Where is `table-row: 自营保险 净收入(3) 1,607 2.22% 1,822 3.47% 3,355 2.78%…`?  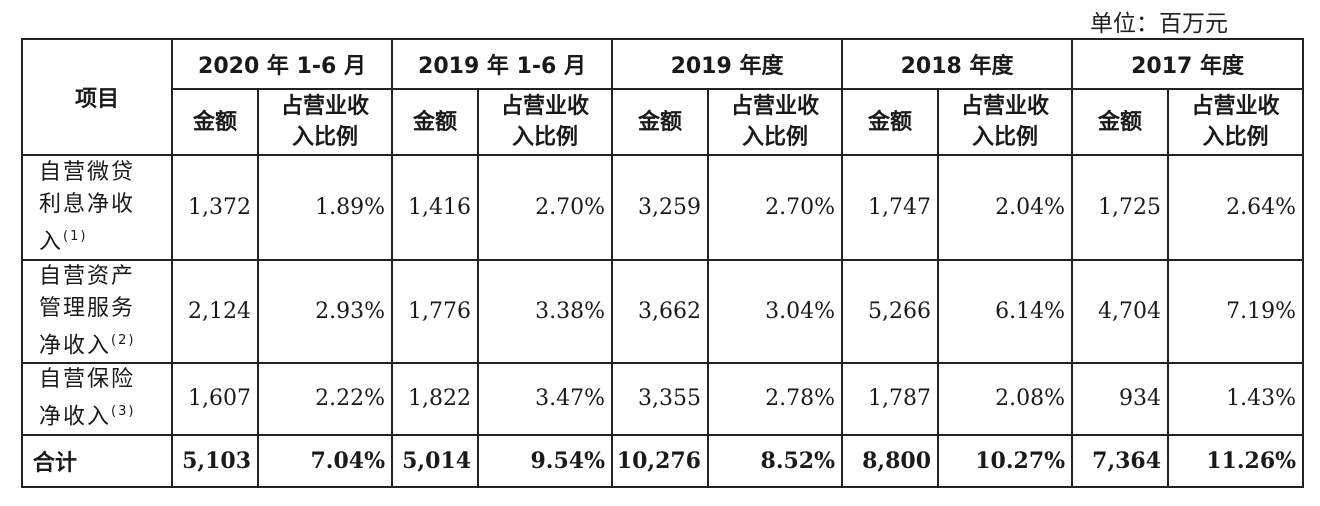
table-row: 自营保险 净收入(3) 1,607 2.22% 1,822 3.47% 3,355 2.78%… is located at coordinates (663, 399).